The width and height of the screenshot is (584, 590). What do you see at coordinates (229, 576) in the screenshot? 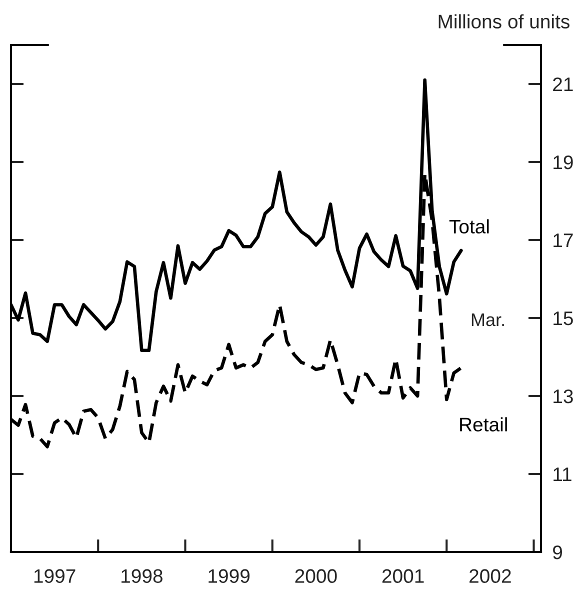
I see `x-tick-label: 1999` at bounding box center [229, 576].